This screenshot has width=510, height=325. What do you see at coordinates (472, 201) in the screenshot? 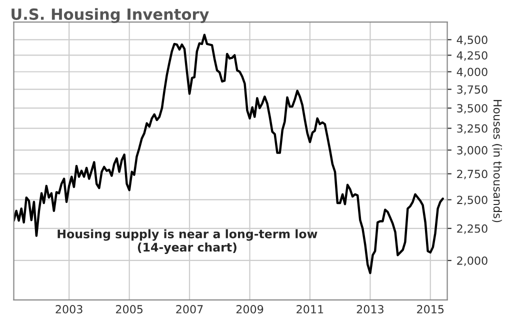
I see `y-tick-label: 2,500` at bounding box center [472, 201].